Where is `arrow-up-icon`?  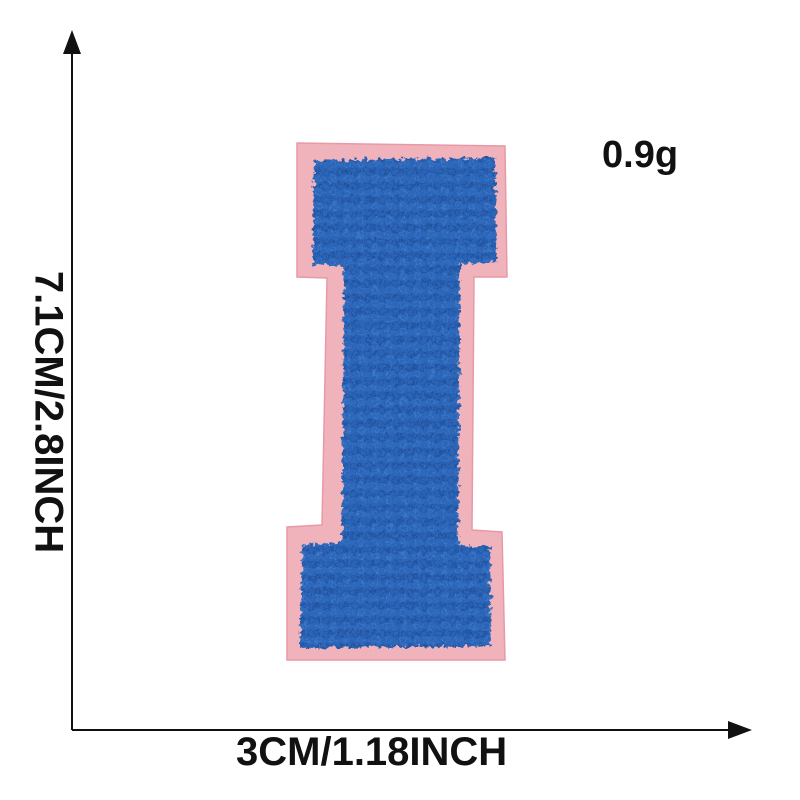 arrow-up-icon is located at coordinates (72, 42).